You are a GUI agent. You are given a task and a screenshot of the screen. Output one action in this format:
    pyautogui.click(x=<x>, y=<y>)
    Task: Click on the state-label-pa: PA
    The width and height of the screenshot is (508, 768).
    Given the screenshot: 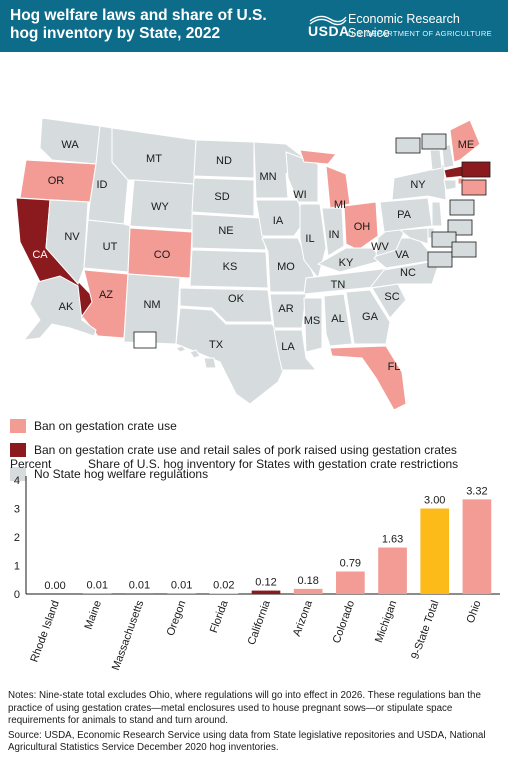 What is the action you would take?
    pyautogui.click(x=404, y=215)
    